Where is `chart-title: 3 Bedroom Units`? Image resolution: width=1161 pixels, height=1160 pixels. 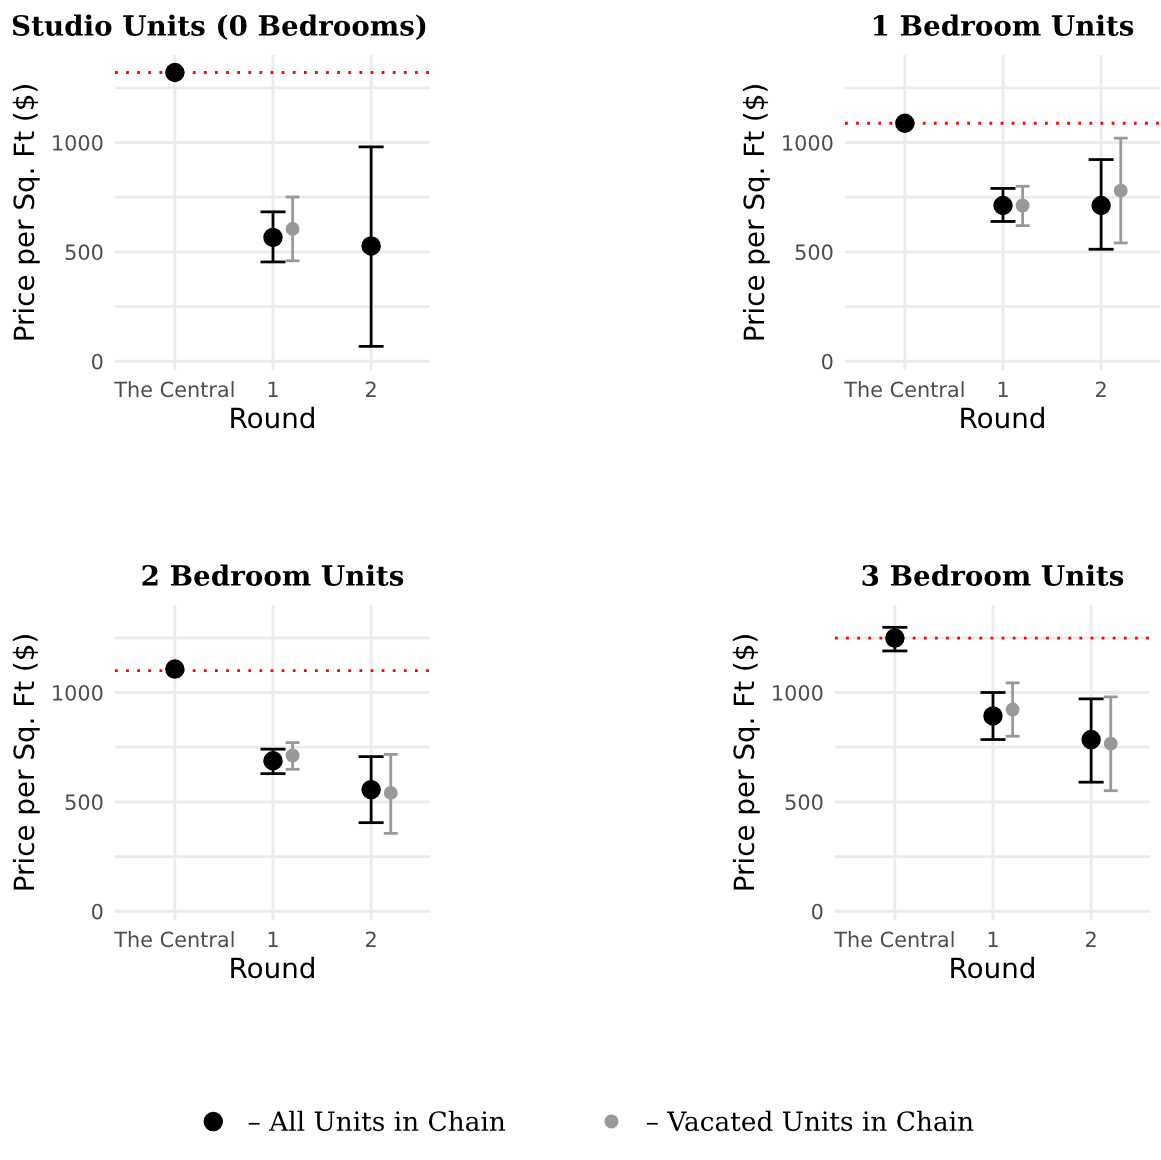
chart-title: 3 Bedroom Units is located at coordinates (993, 575).